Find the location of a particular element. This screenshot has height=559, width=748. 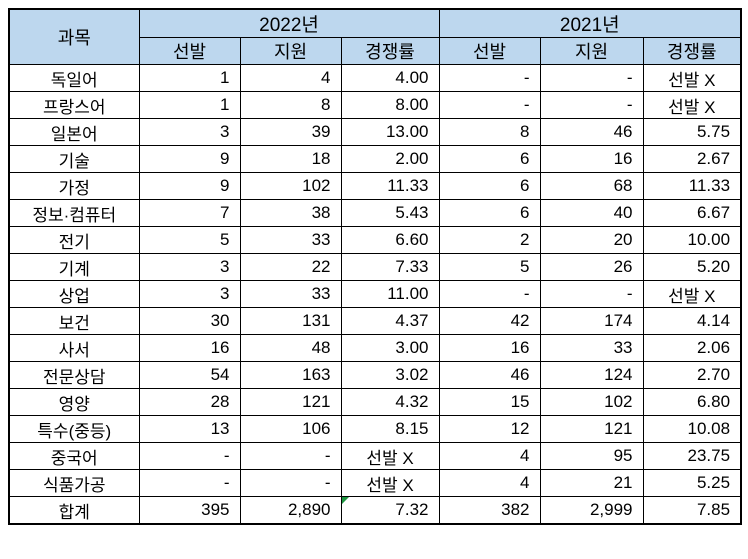

value-cell: 6.80 is located at coordinates (692, 402).